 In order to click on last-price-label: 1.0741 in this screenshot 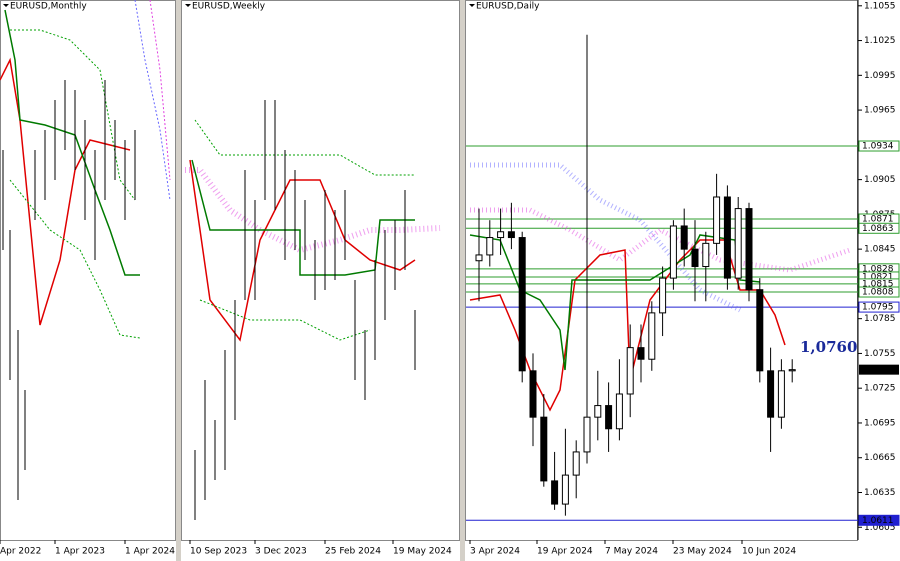, I will do `click(878, 370)`.